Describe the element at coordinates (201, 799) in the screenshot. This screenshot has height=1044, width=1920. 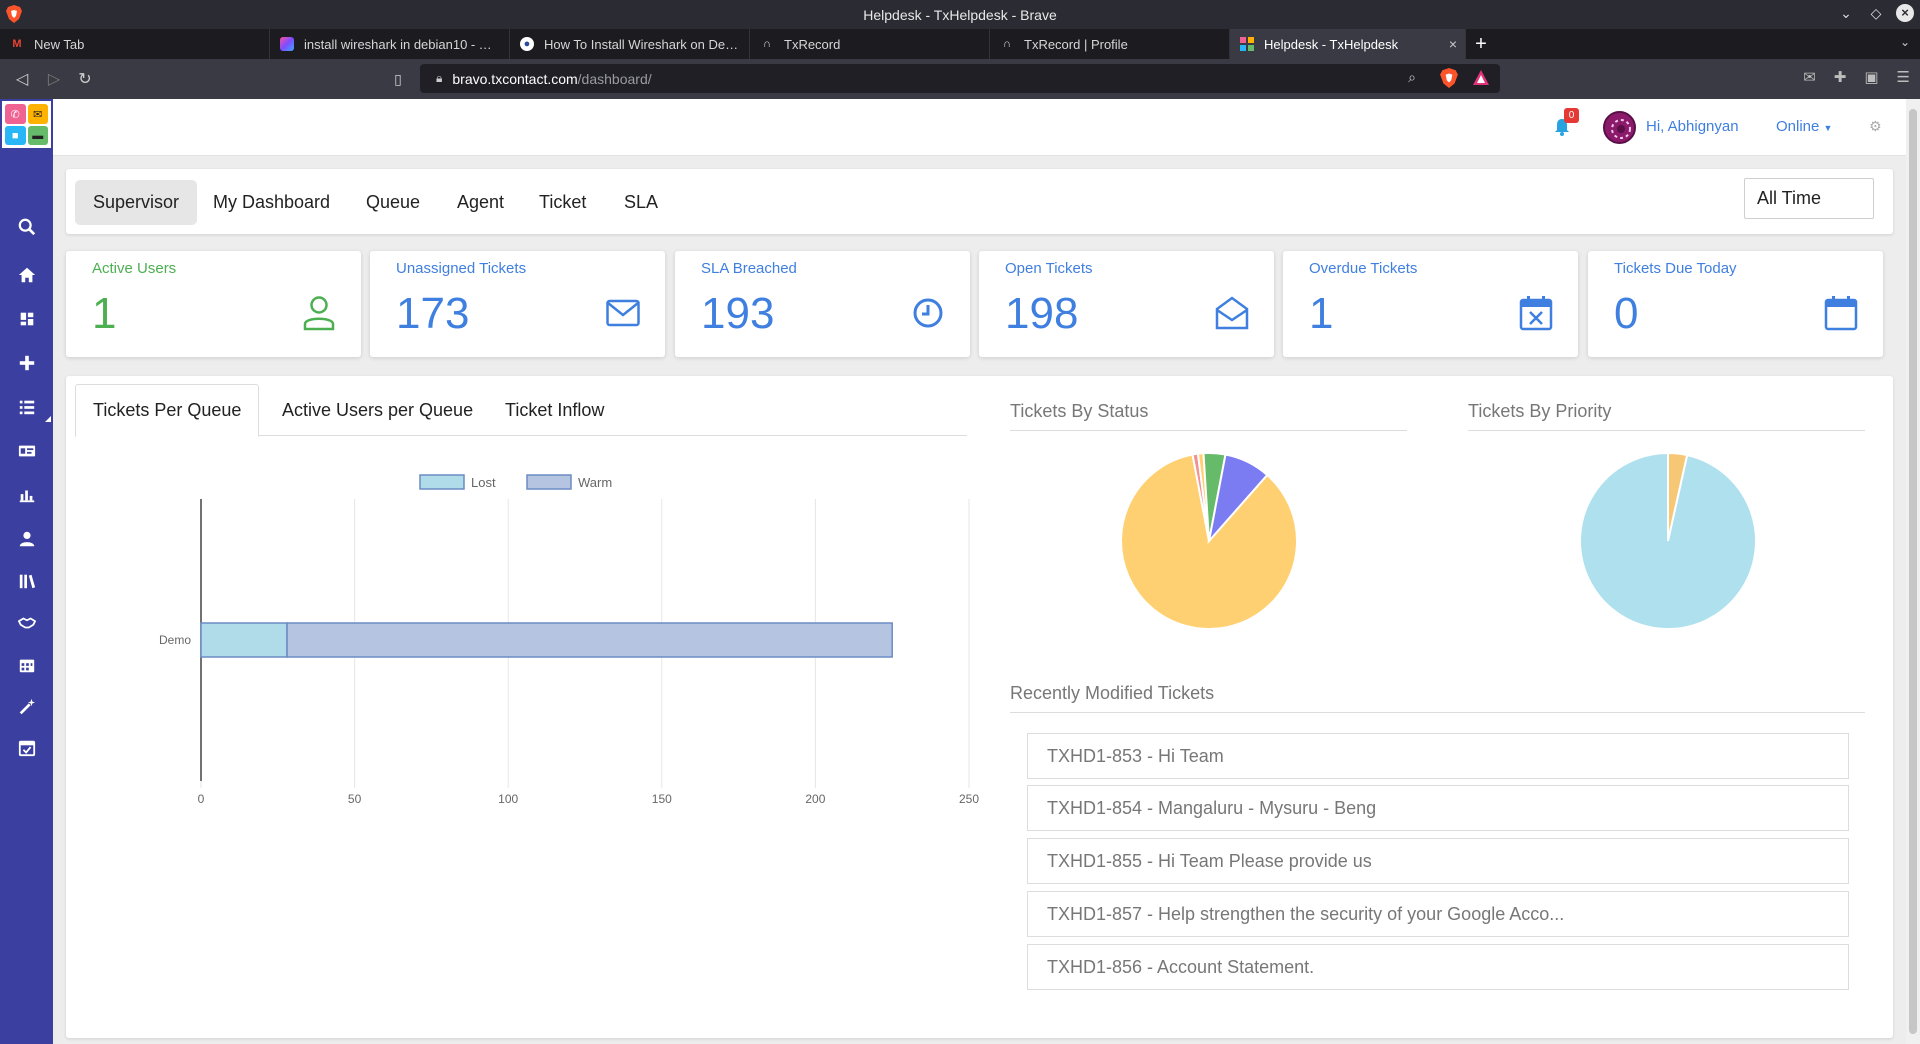
I see `x-tick-label: 0` at that location.